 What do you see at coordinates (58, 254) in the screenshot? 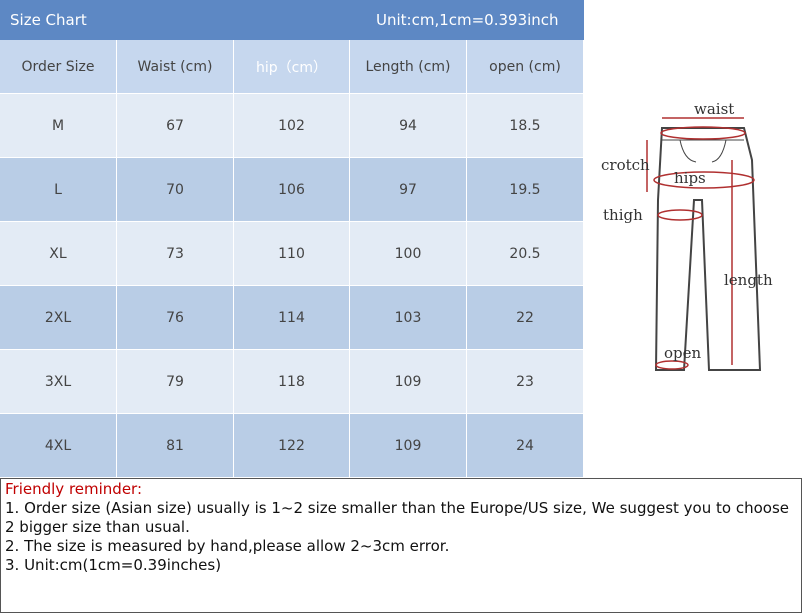
I see `table-cell: XL` at bounding box center [58, 254].